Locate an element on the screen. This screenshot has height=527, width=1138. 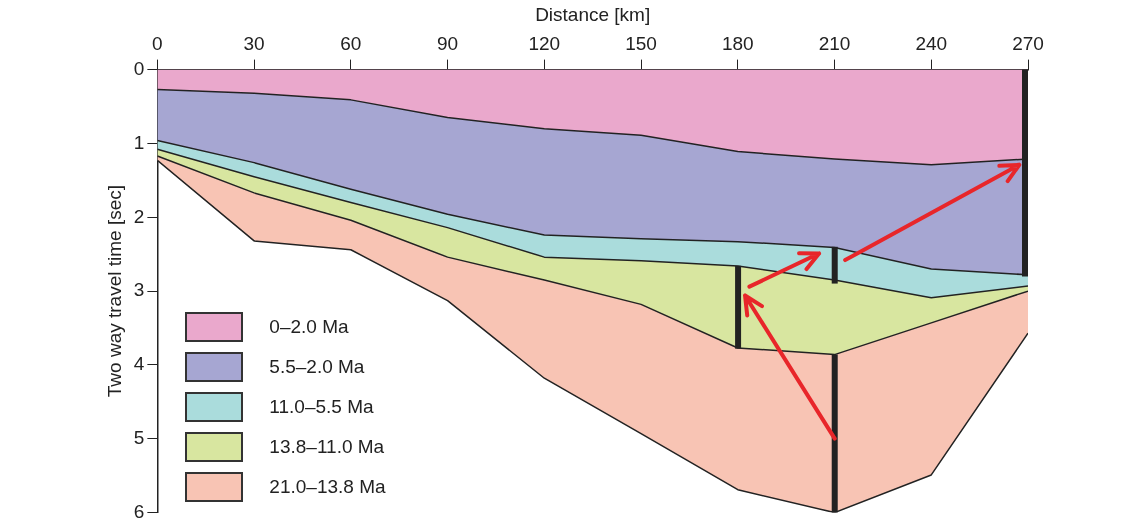
y-tick-label: 0 is located at coordinates (139, 68).